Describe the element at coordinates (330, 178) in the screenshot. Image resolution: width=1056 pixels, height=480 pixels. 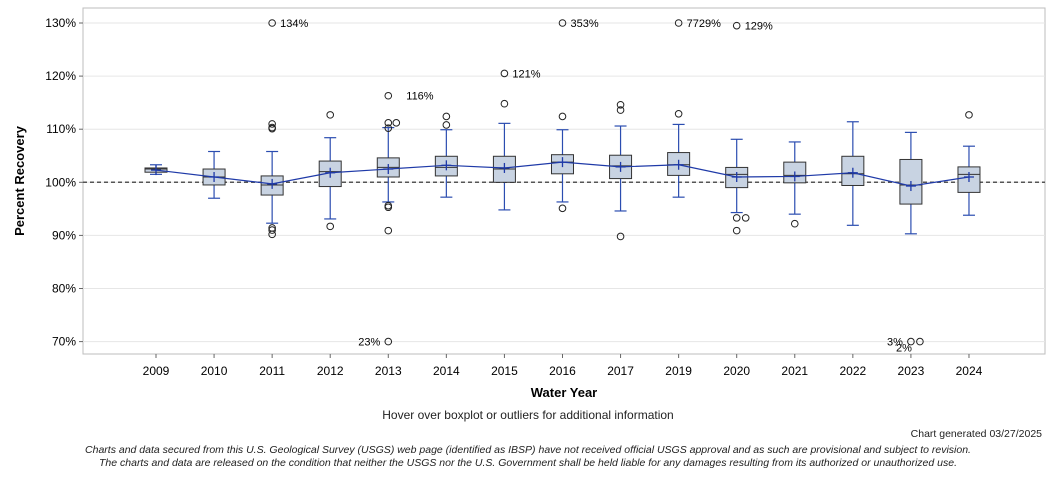
I see `boxplot-2012` at that location.